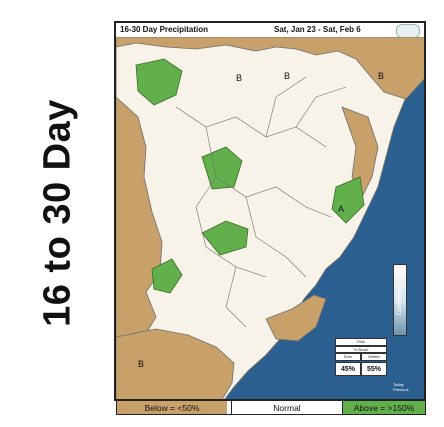 The width and height of the screenshot is (444, 427). I want to click on region-label: A, so click(341, 209).